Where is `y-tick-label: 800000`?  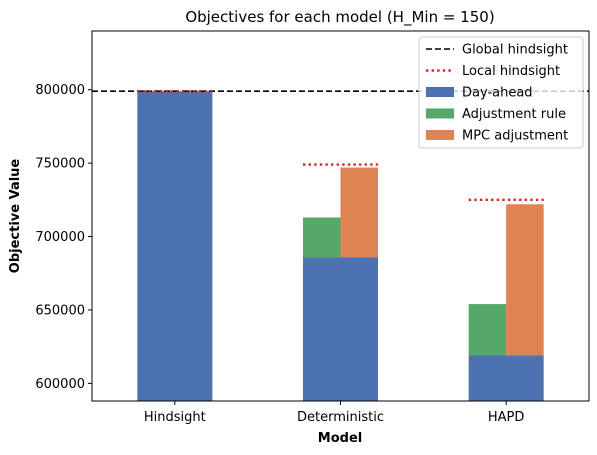 y-tick-label: 800000 is located at coordinates (60, 90).